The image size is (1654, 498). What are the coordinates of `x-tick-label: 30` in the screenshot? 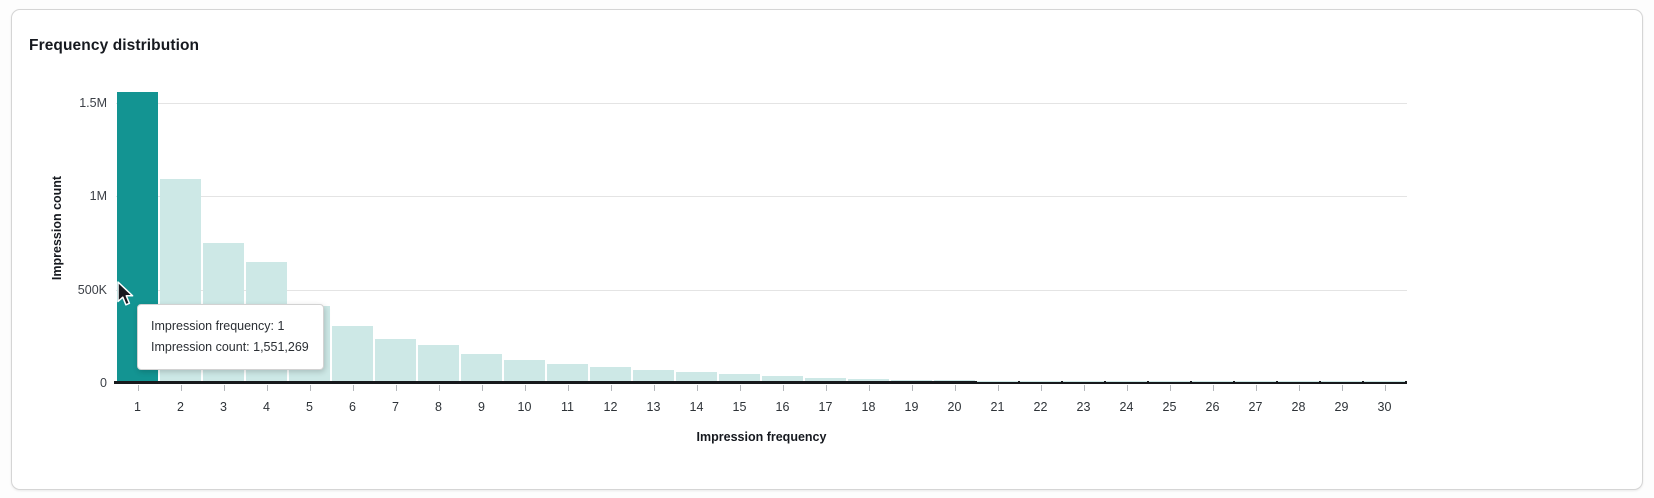 It's located at (1384, 407).